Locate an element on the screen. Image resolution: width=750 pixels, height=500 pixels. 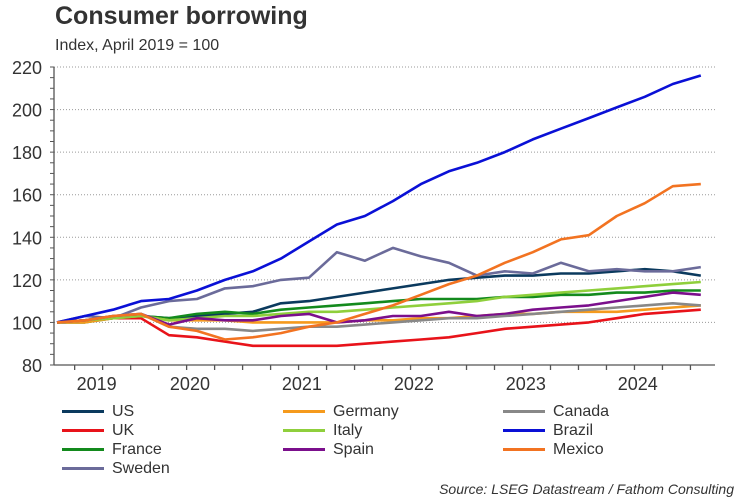
y-tick-label: 140 is located at coordinates (27, 238).